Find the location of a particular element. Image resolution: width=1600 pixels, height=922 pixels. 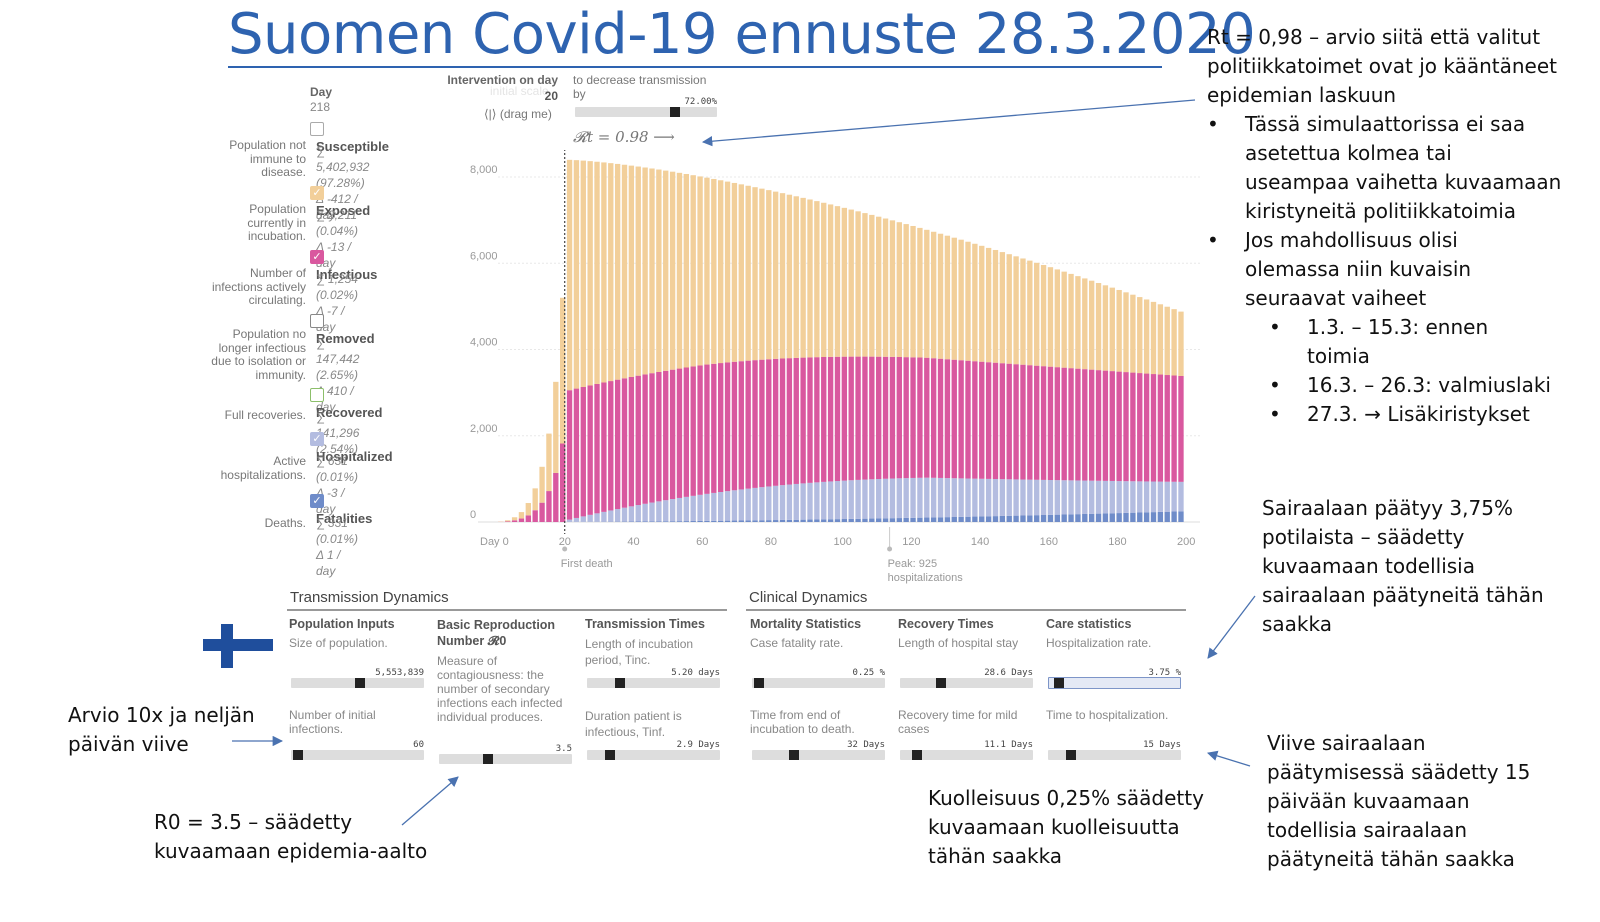

incubation-slider: 5.20 days is located at coordinates (653, 679).